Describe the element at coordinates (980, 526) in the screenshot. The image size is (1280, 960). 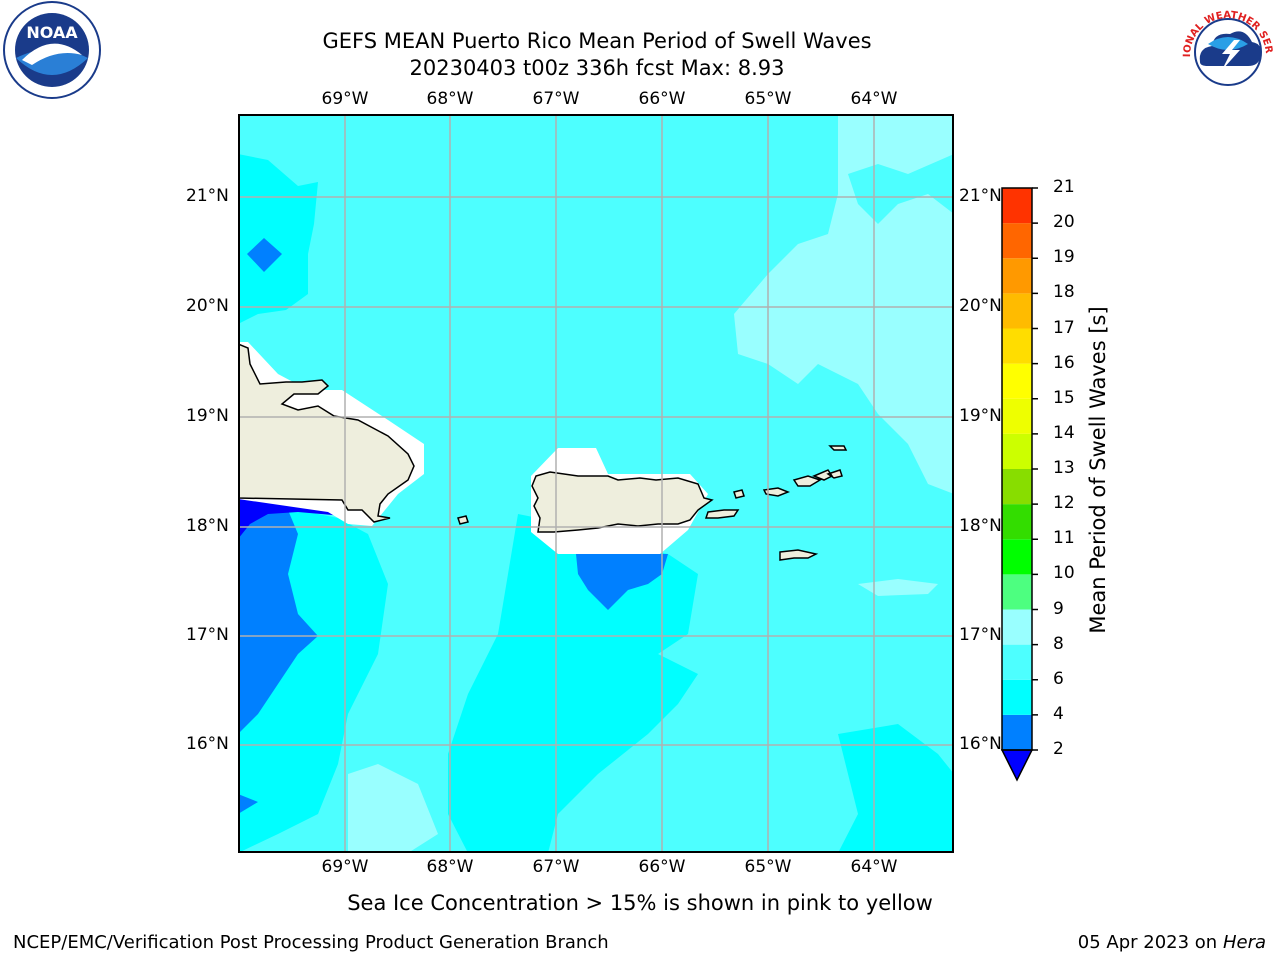
I see `lat-label-right: 18°N` at that location.